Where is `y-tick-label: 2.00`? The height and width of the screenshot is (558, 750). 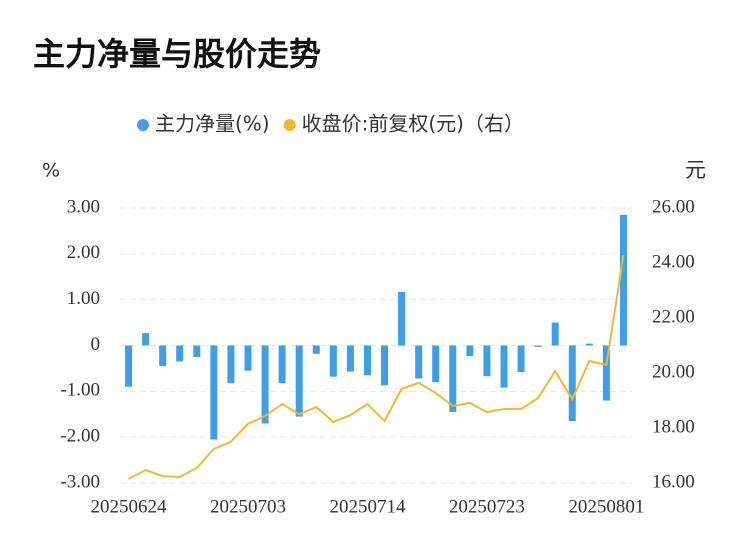 y-tick-label: 2.00 is located at coordinates (83, 252).